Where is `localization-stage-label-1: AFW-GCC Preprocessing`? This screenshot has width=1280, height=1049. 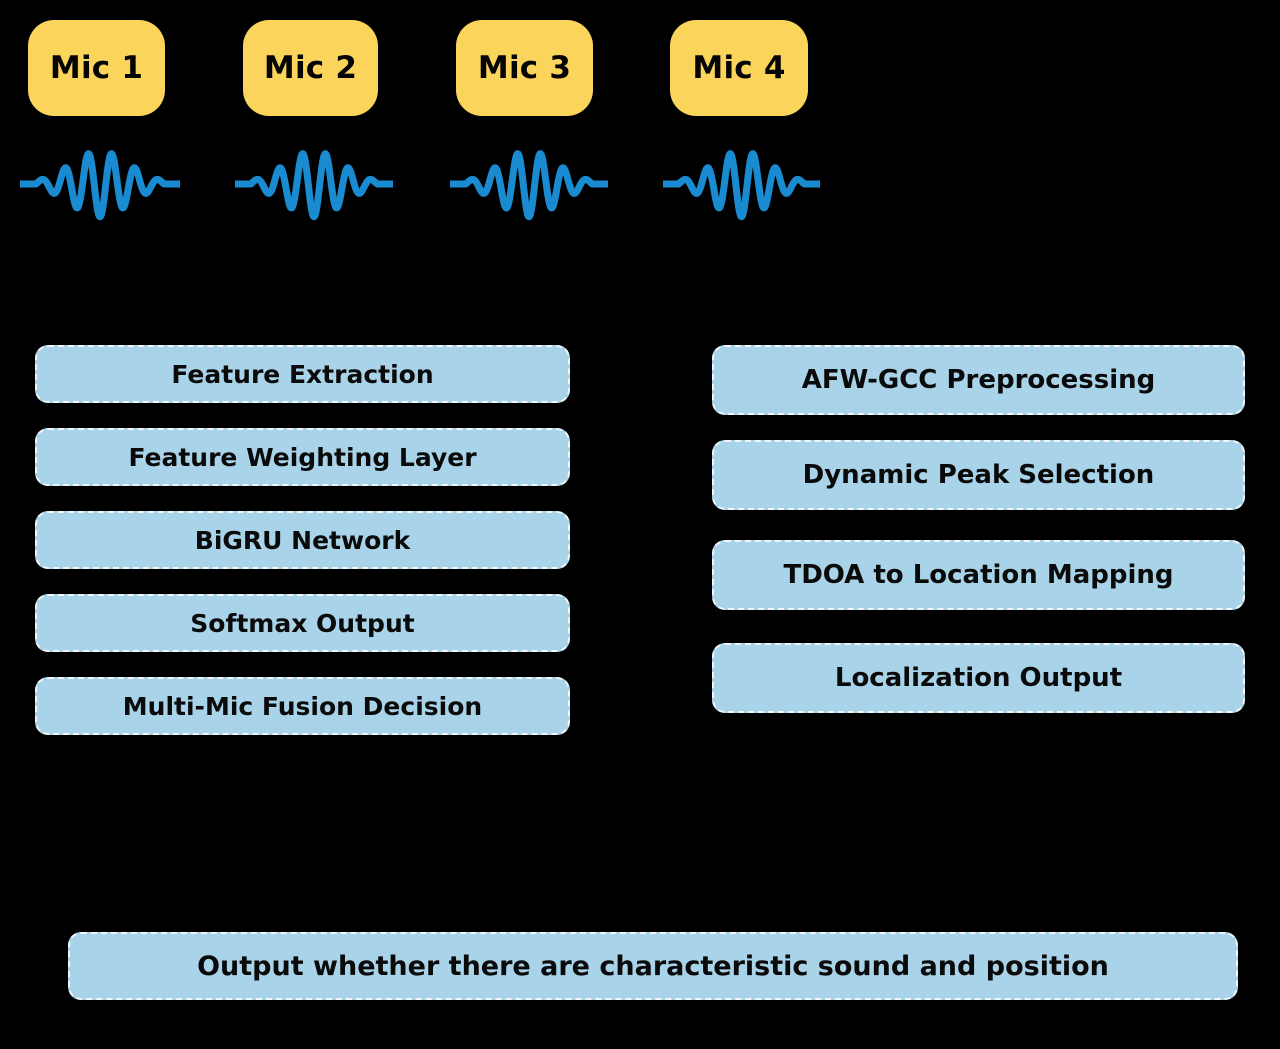 localization-stage-label-1: AFW-GCC Preprocessing is located at coordinates (978, 380).